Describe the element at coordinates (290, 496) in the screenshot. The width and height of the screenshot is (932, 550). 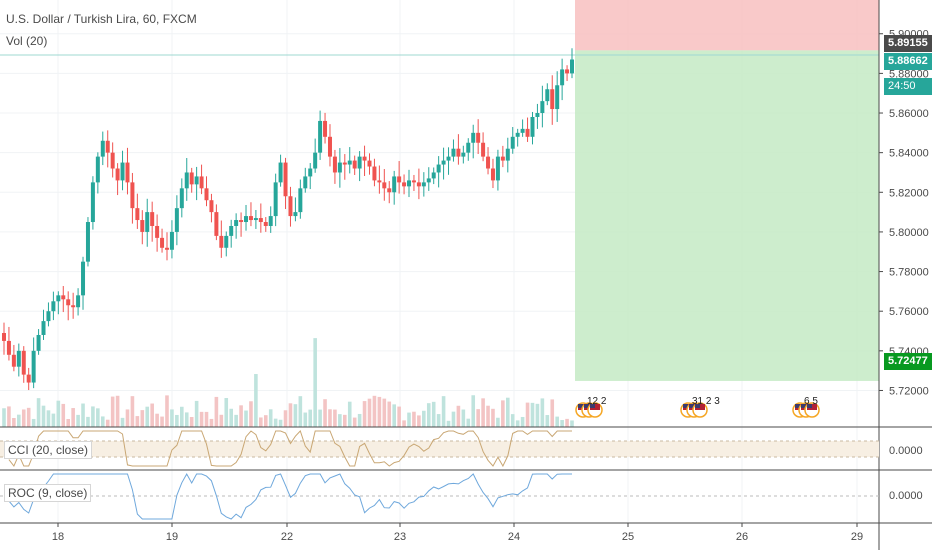
I see `roc-line` at that location.